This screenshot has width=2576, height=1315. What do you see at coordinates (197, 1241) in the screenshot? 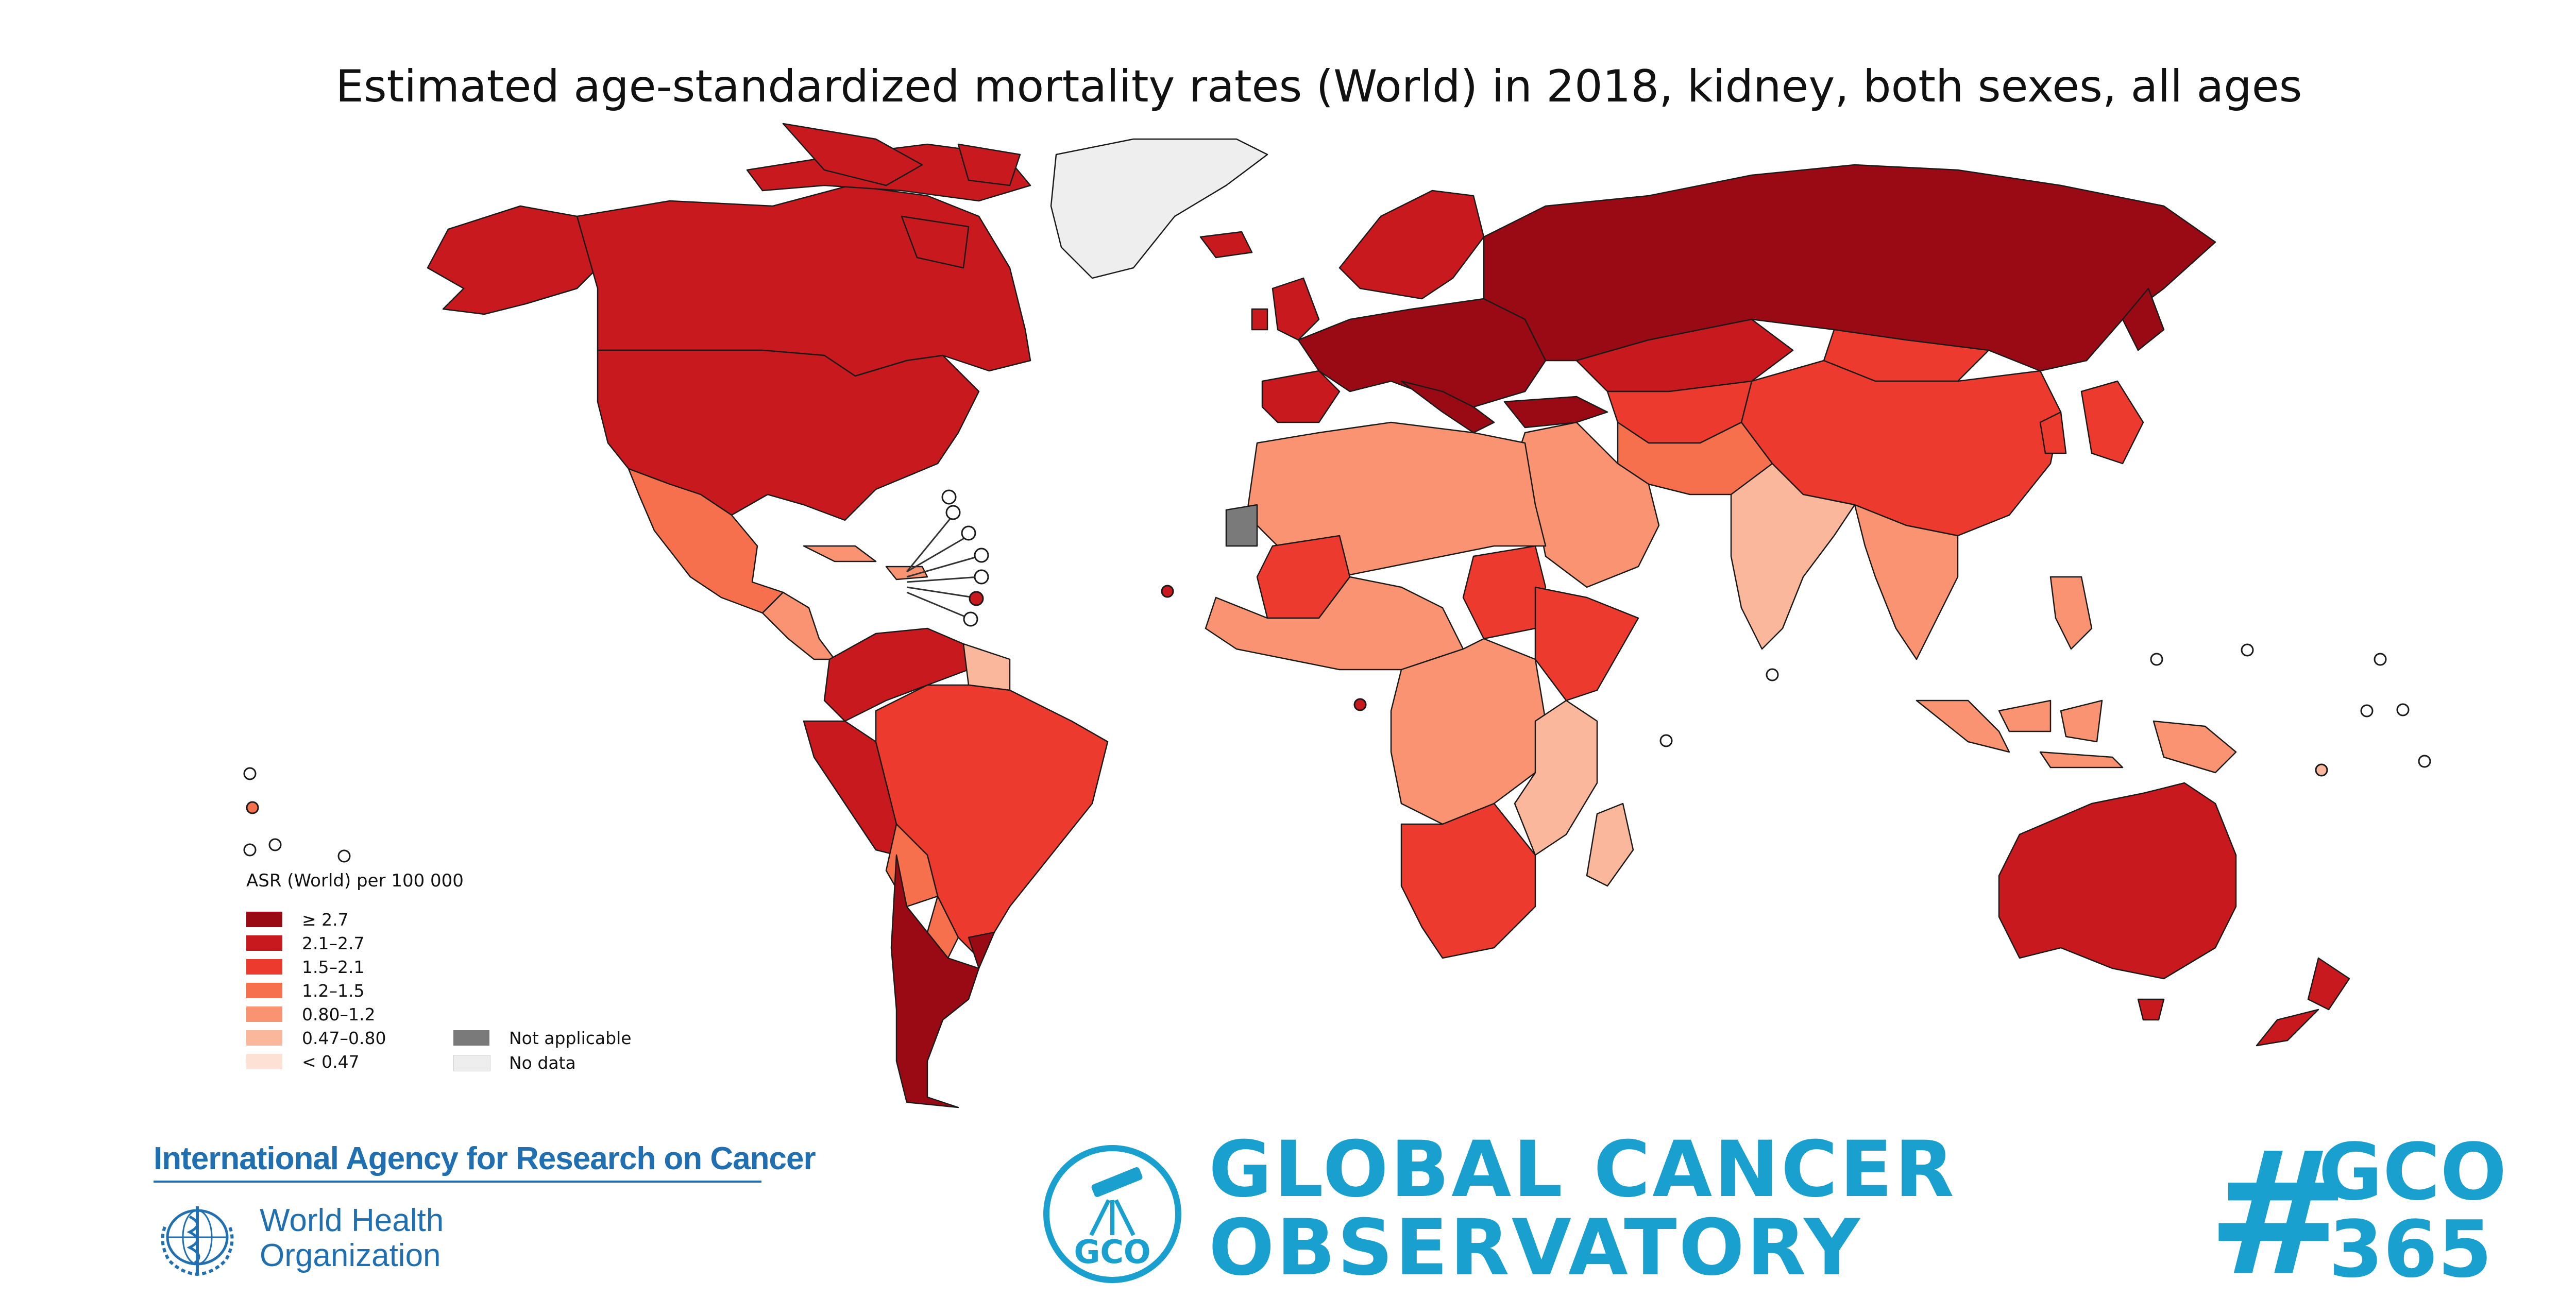
I see `who-emblem-icon` at bounding box center [197, 1241].